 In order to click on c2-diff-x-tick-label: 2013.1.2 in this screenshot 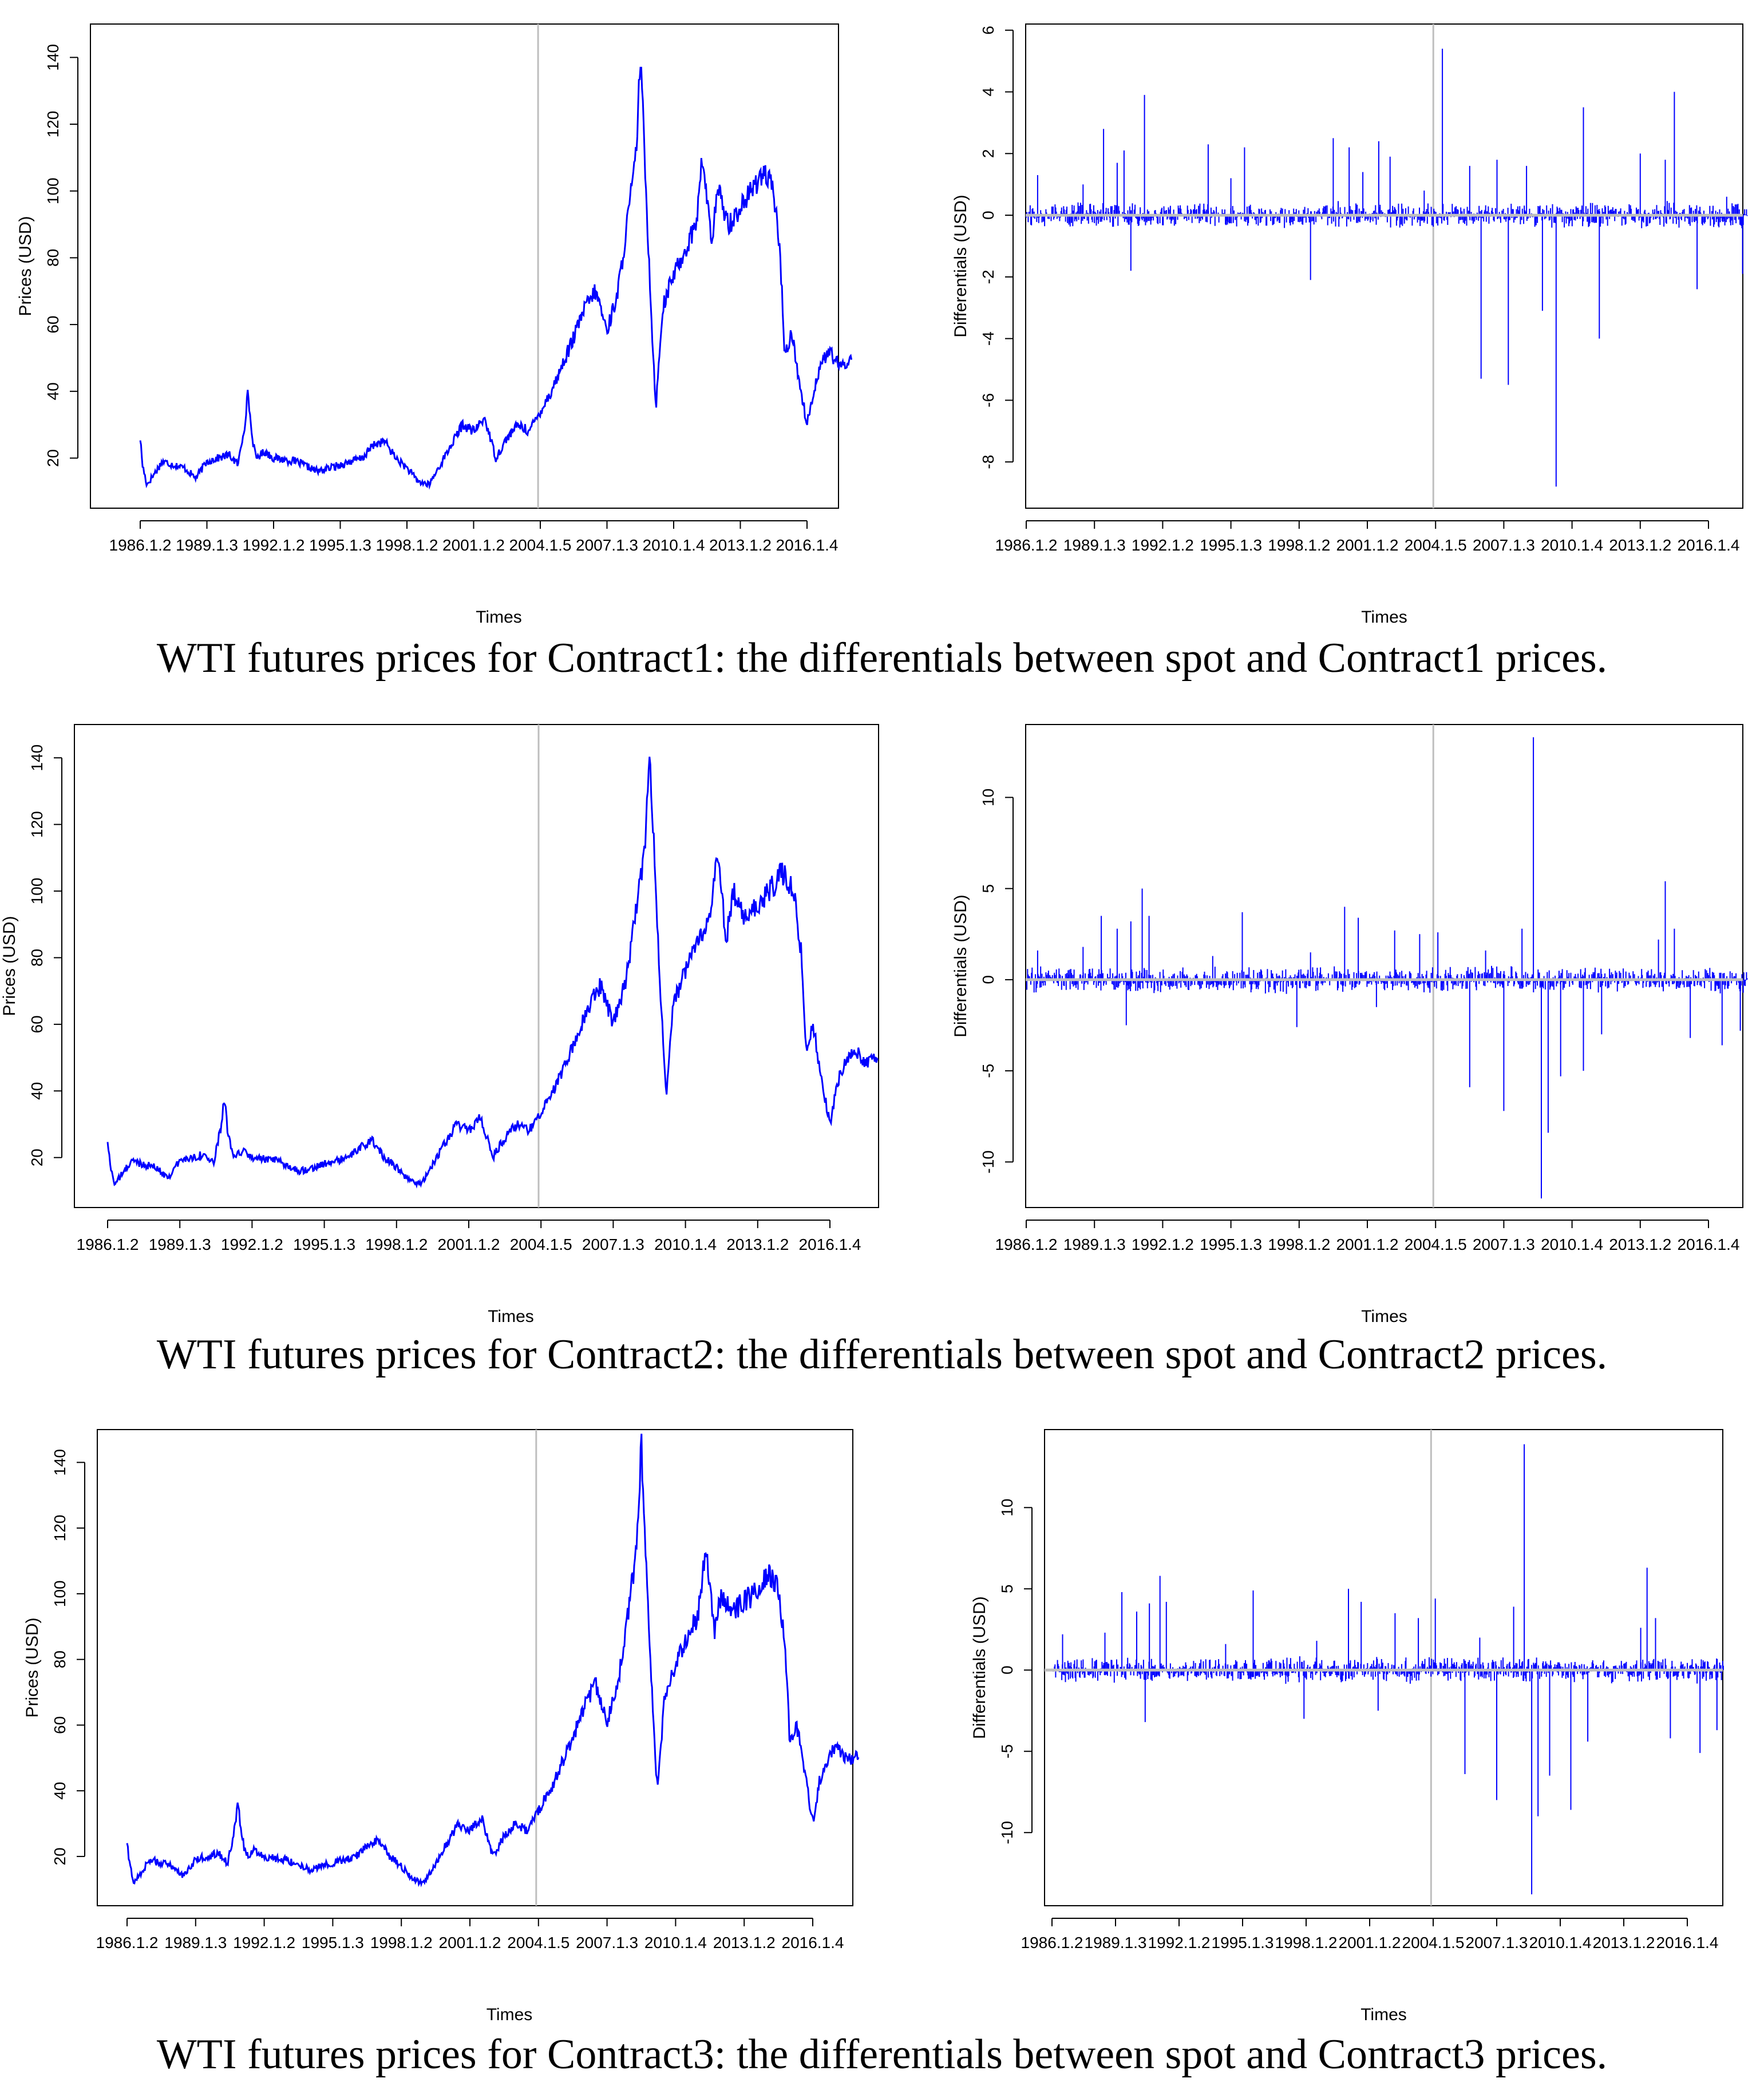, I will do `click(1640, 1244)`.